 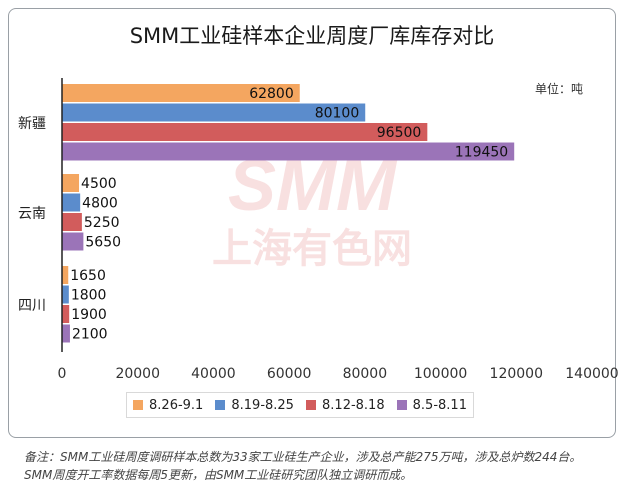 What do you see at coordinates (32, 214) in the screenshot?
I see `category-label: 云南` at bounding box center [32, 214].